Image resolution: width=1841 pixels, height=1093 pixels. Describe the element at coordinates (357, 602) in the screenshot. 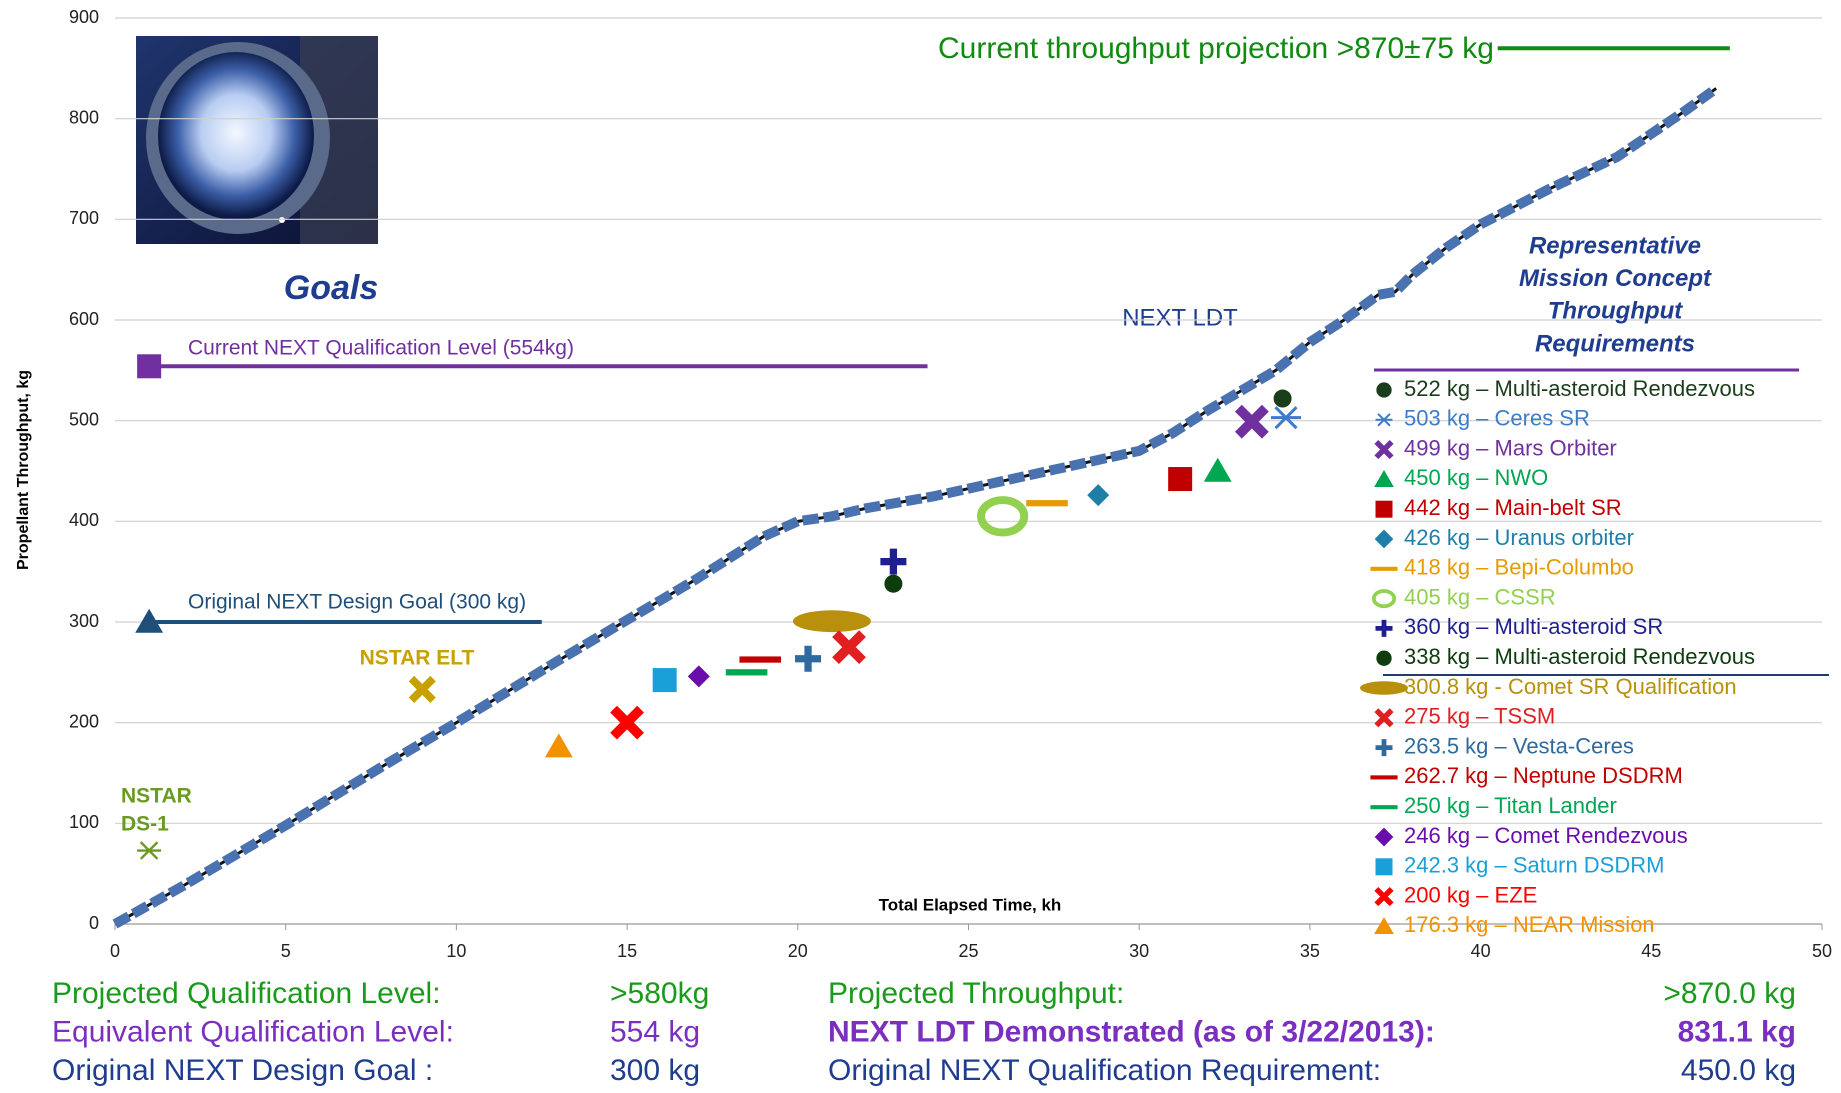

I see `goal-label: Original NEXT Design Goal (300 kg)` at that location.